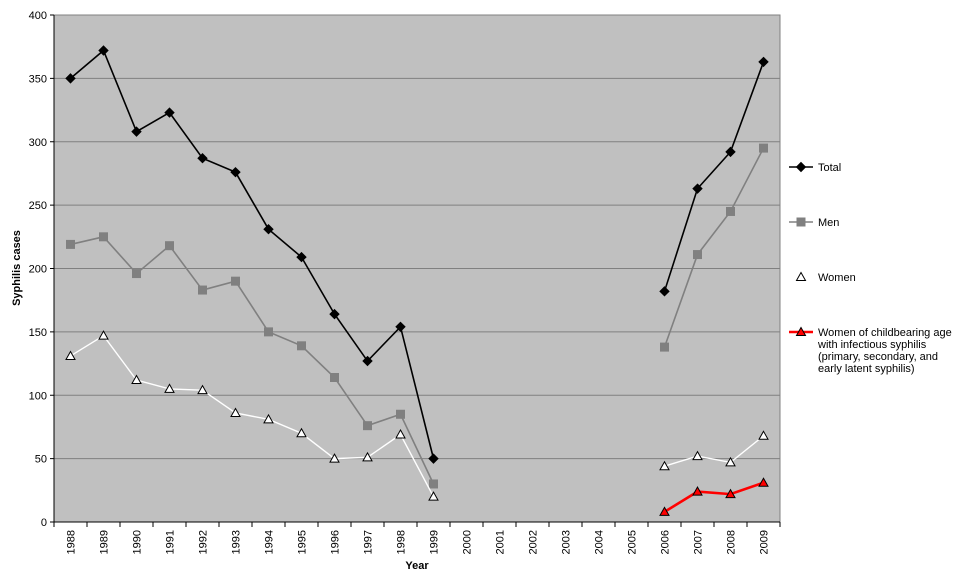 This screenshot has height=580, width=960. I want to click on legend-label: Total, so click(829, 168).